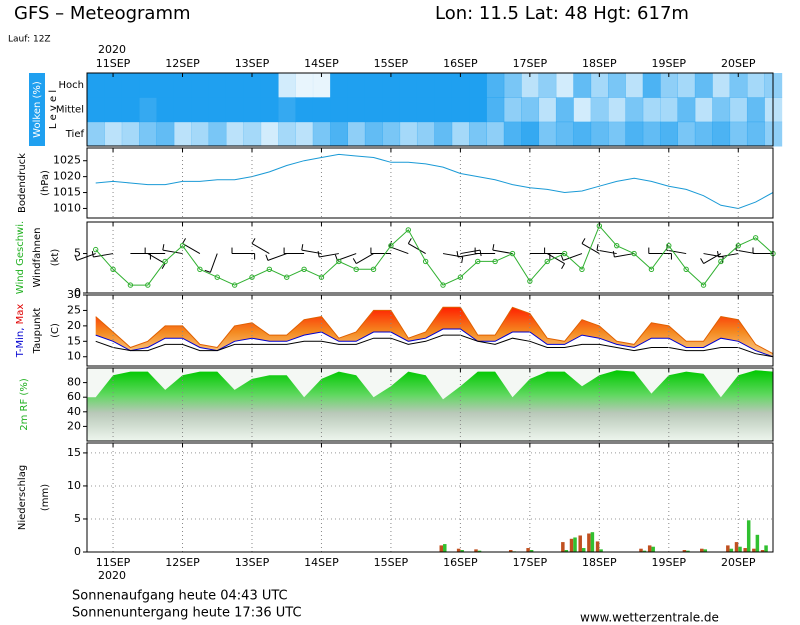  I want to click on temperature-line, so click(434, 343).